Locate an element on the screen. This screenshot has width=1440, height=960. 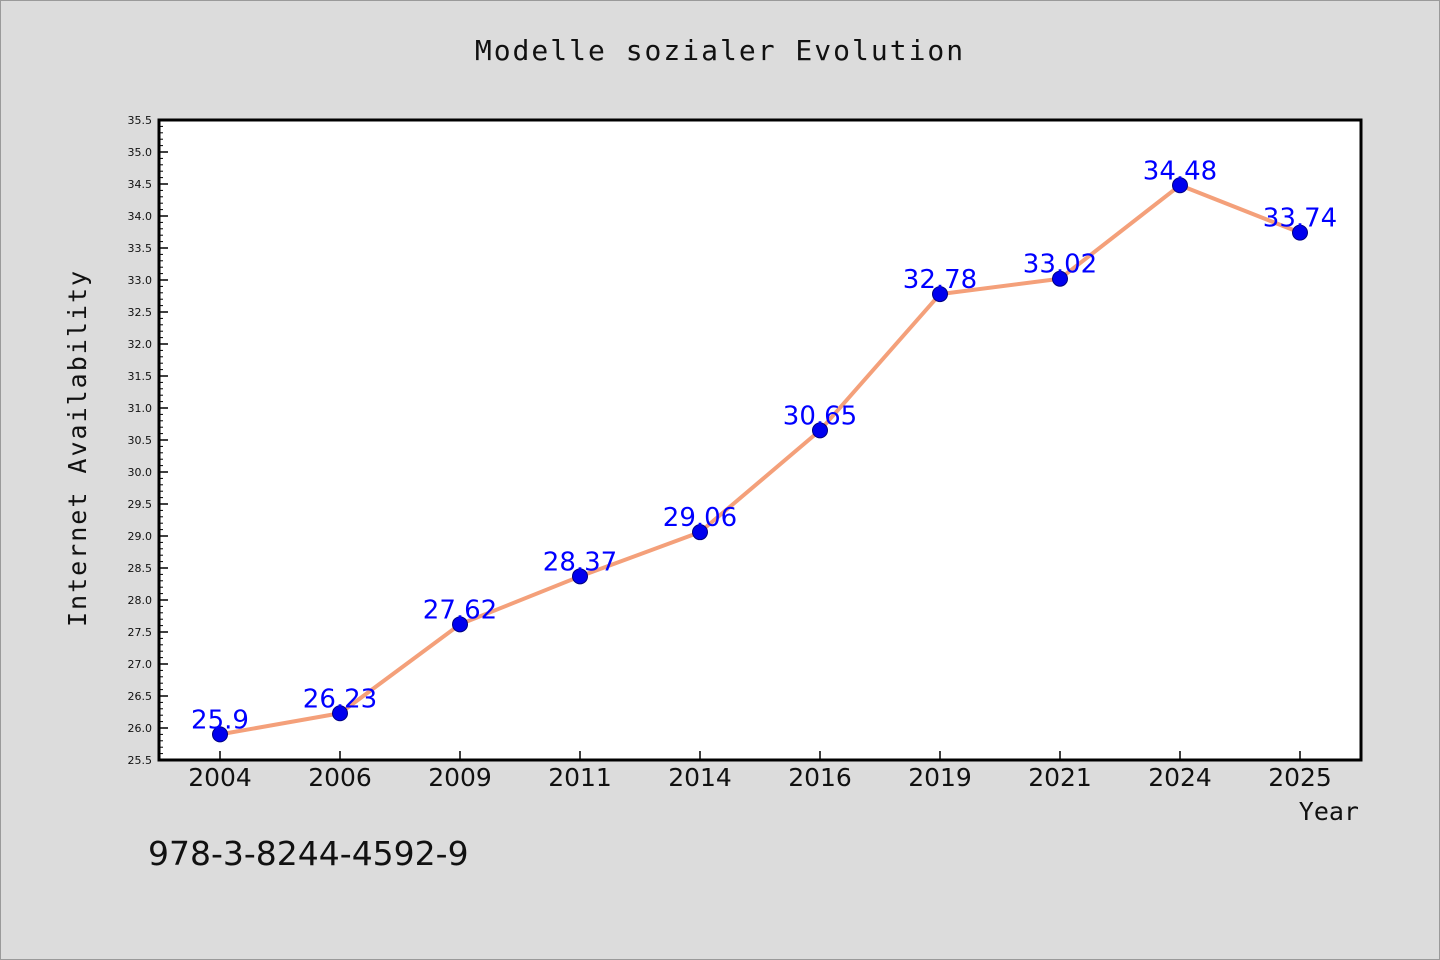
y-tick-label: 34.0 is located at coordinates (140, 216).